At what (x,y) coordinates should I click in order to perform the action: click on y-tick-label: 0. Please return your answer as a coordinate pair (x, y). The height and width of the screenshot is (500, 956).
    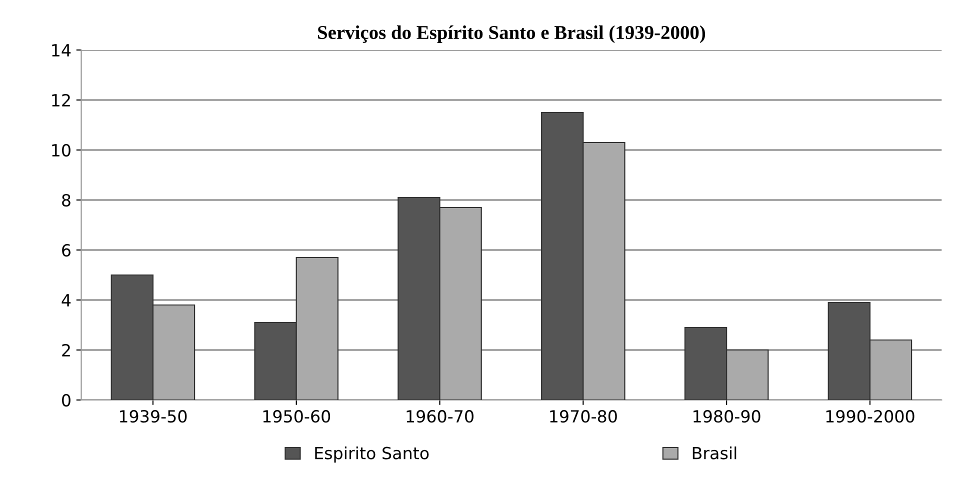
    Looking at the image, I should click on (66, 400).